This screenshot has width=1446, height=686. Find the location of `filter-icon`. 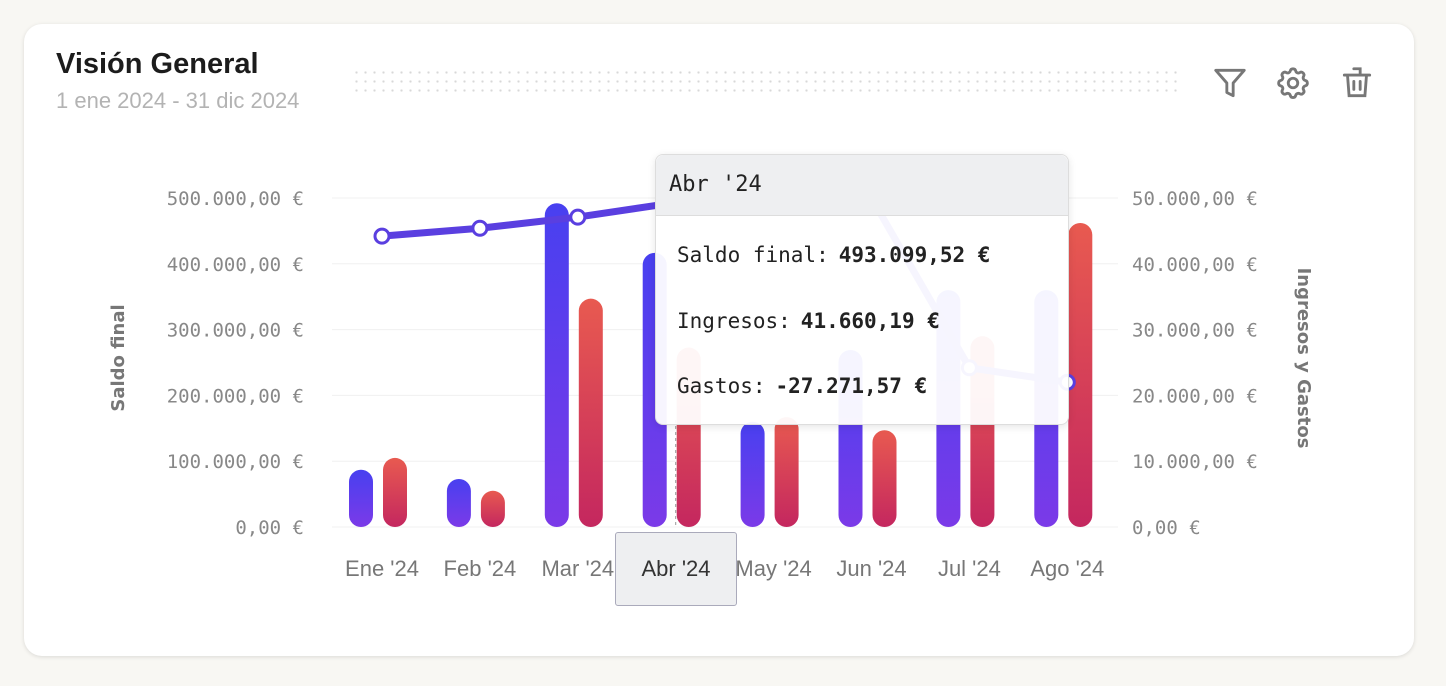

filter-icon is located at coordinates (1230, 83).